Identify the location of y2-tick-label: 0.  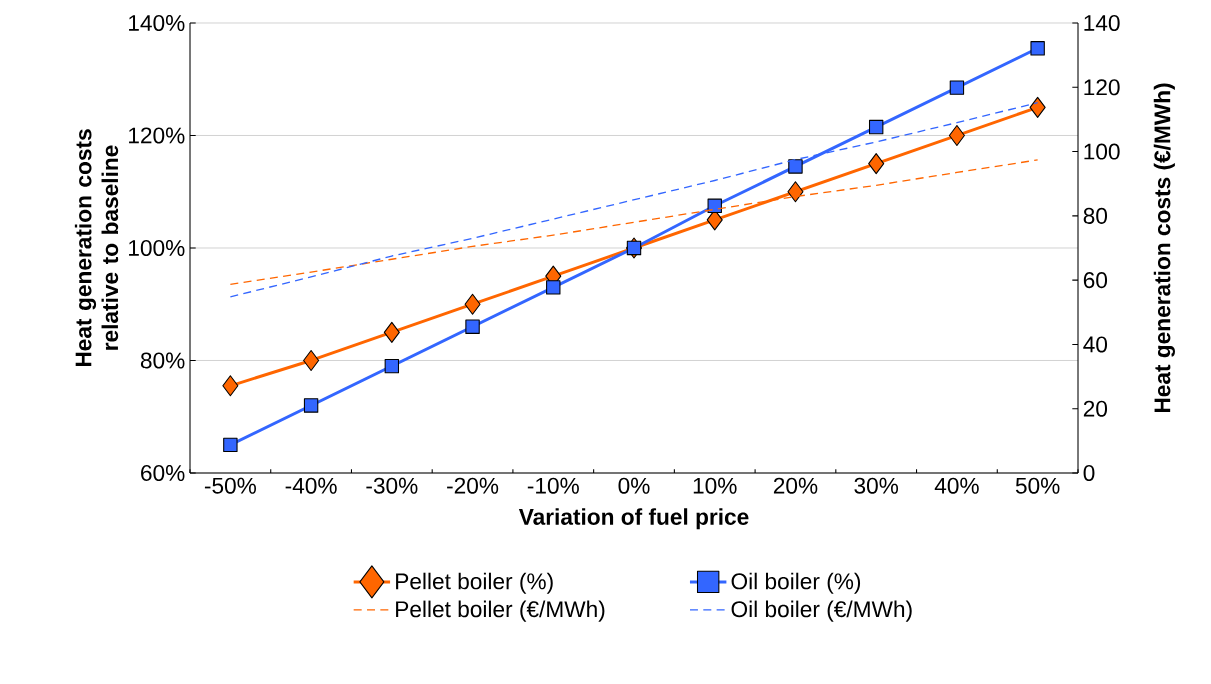
(1089, 473).